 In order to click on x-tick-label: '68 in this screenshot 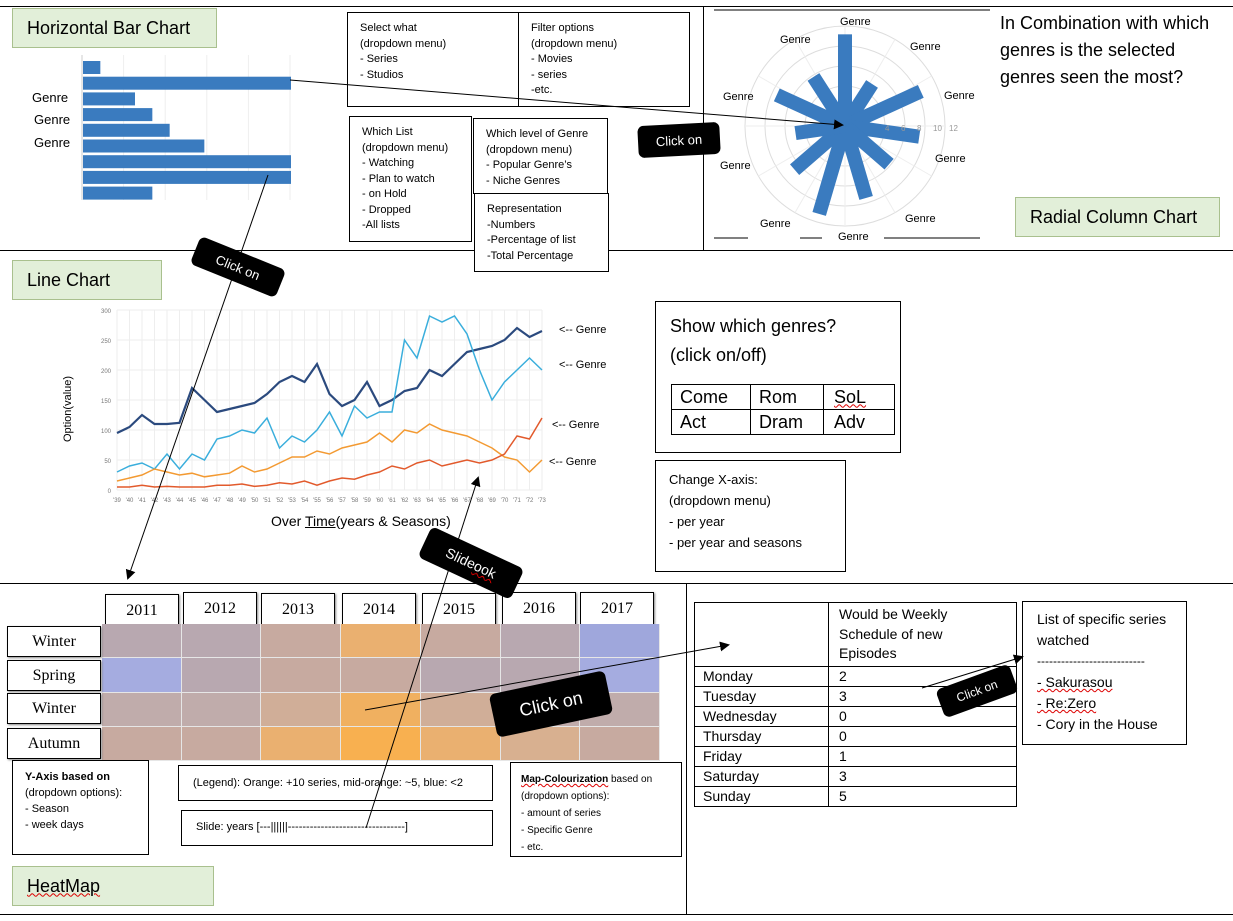, I will do `click(480, 501)`.